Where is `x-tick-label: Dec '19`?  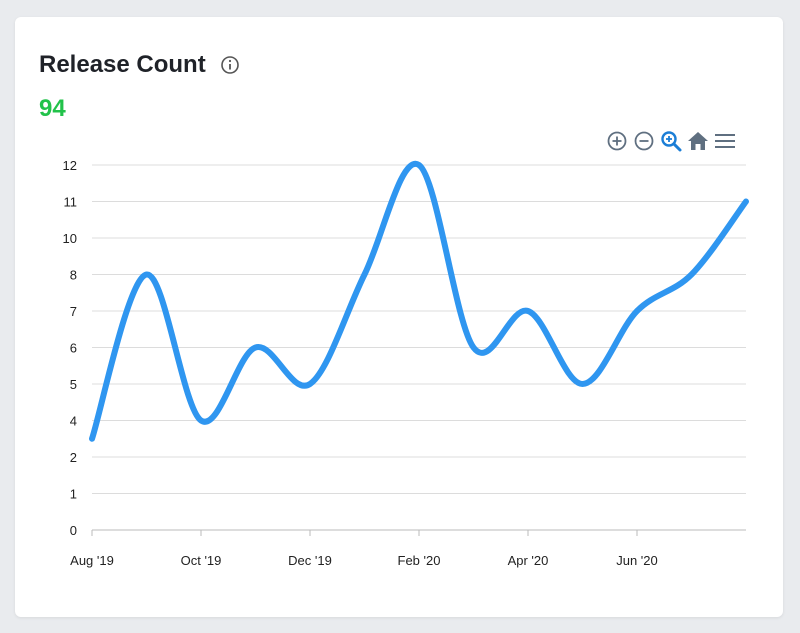
x-tick-label: Dec '19 is located at coordinates (310, 560).